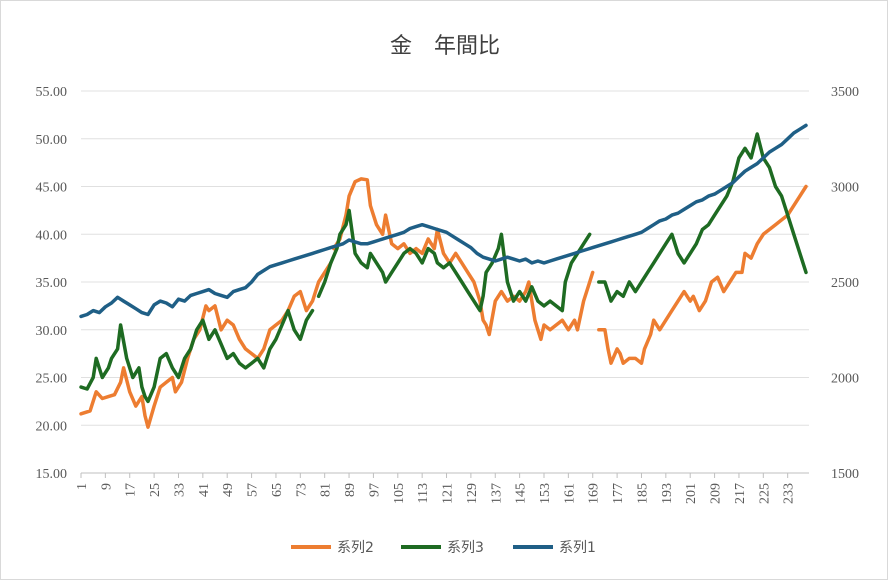  I want to click on y-left-tick-label: 50.00, so click(52, 140).